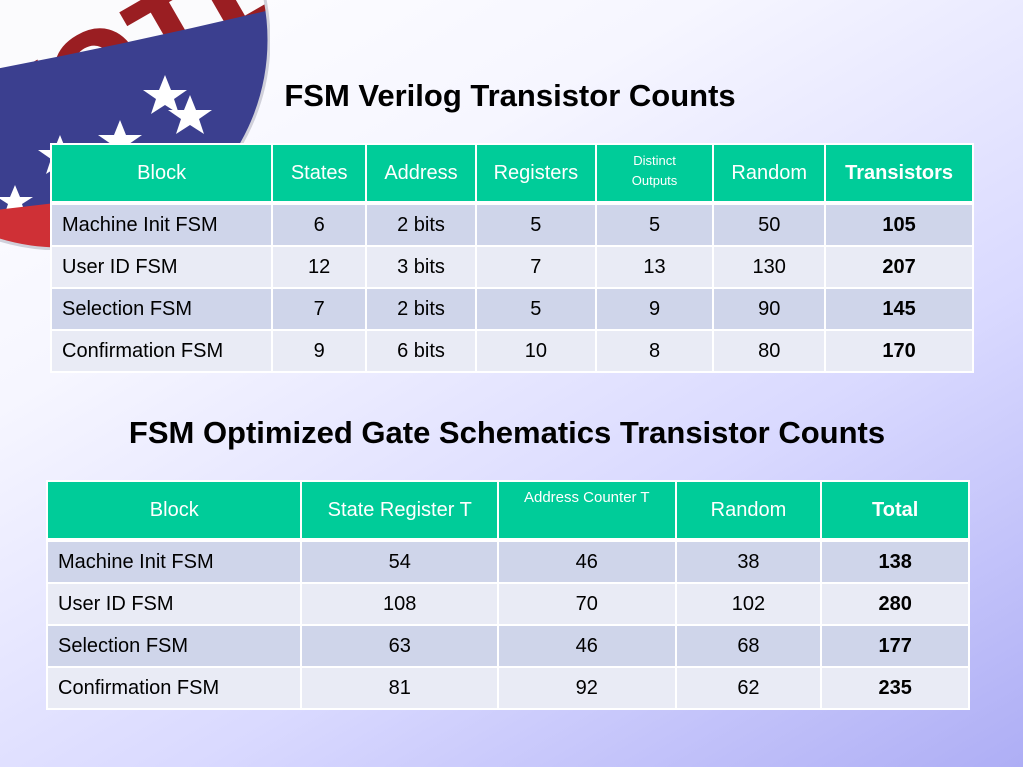 The width and height of the screenshot is (1023, 767). What do you see at coordinates (769, 309) in the screenshot?
I see `cell-random: 90` at bounding box center [769, 309].